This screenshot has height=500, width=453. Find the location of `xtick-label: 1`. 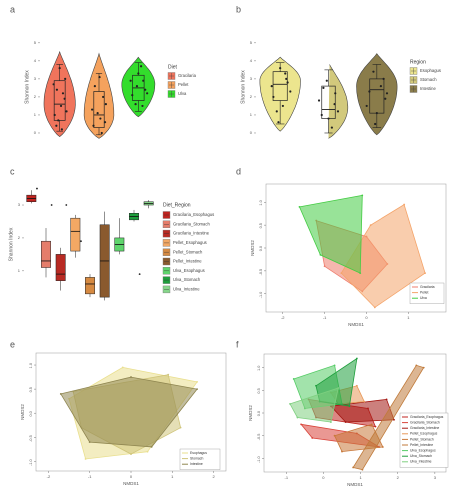

xtick-label: 1 is located at coordinates (408, 317).